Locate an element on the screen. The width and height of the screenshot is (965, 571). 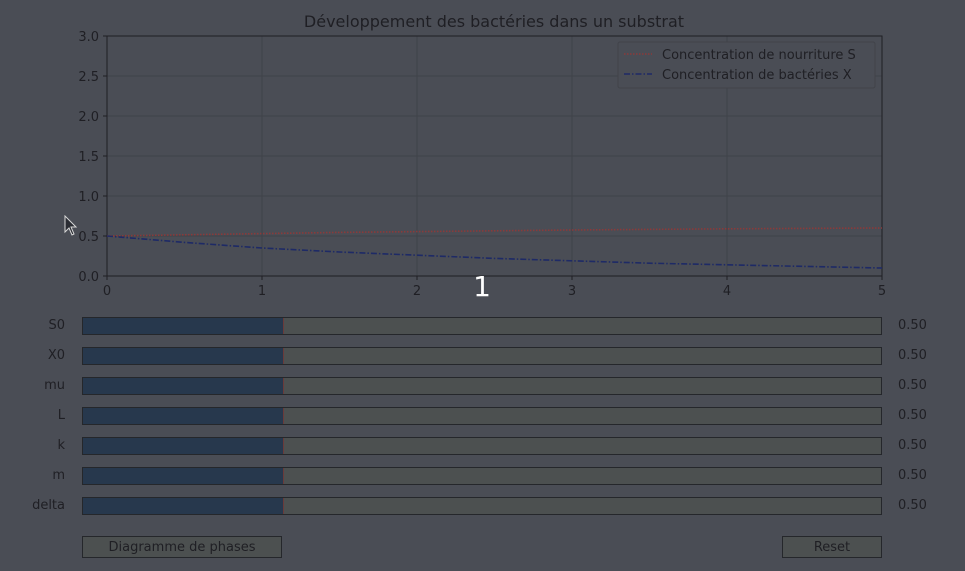
legend-label-s: Concentration de nourriture S is located at coordinates (759, 55).